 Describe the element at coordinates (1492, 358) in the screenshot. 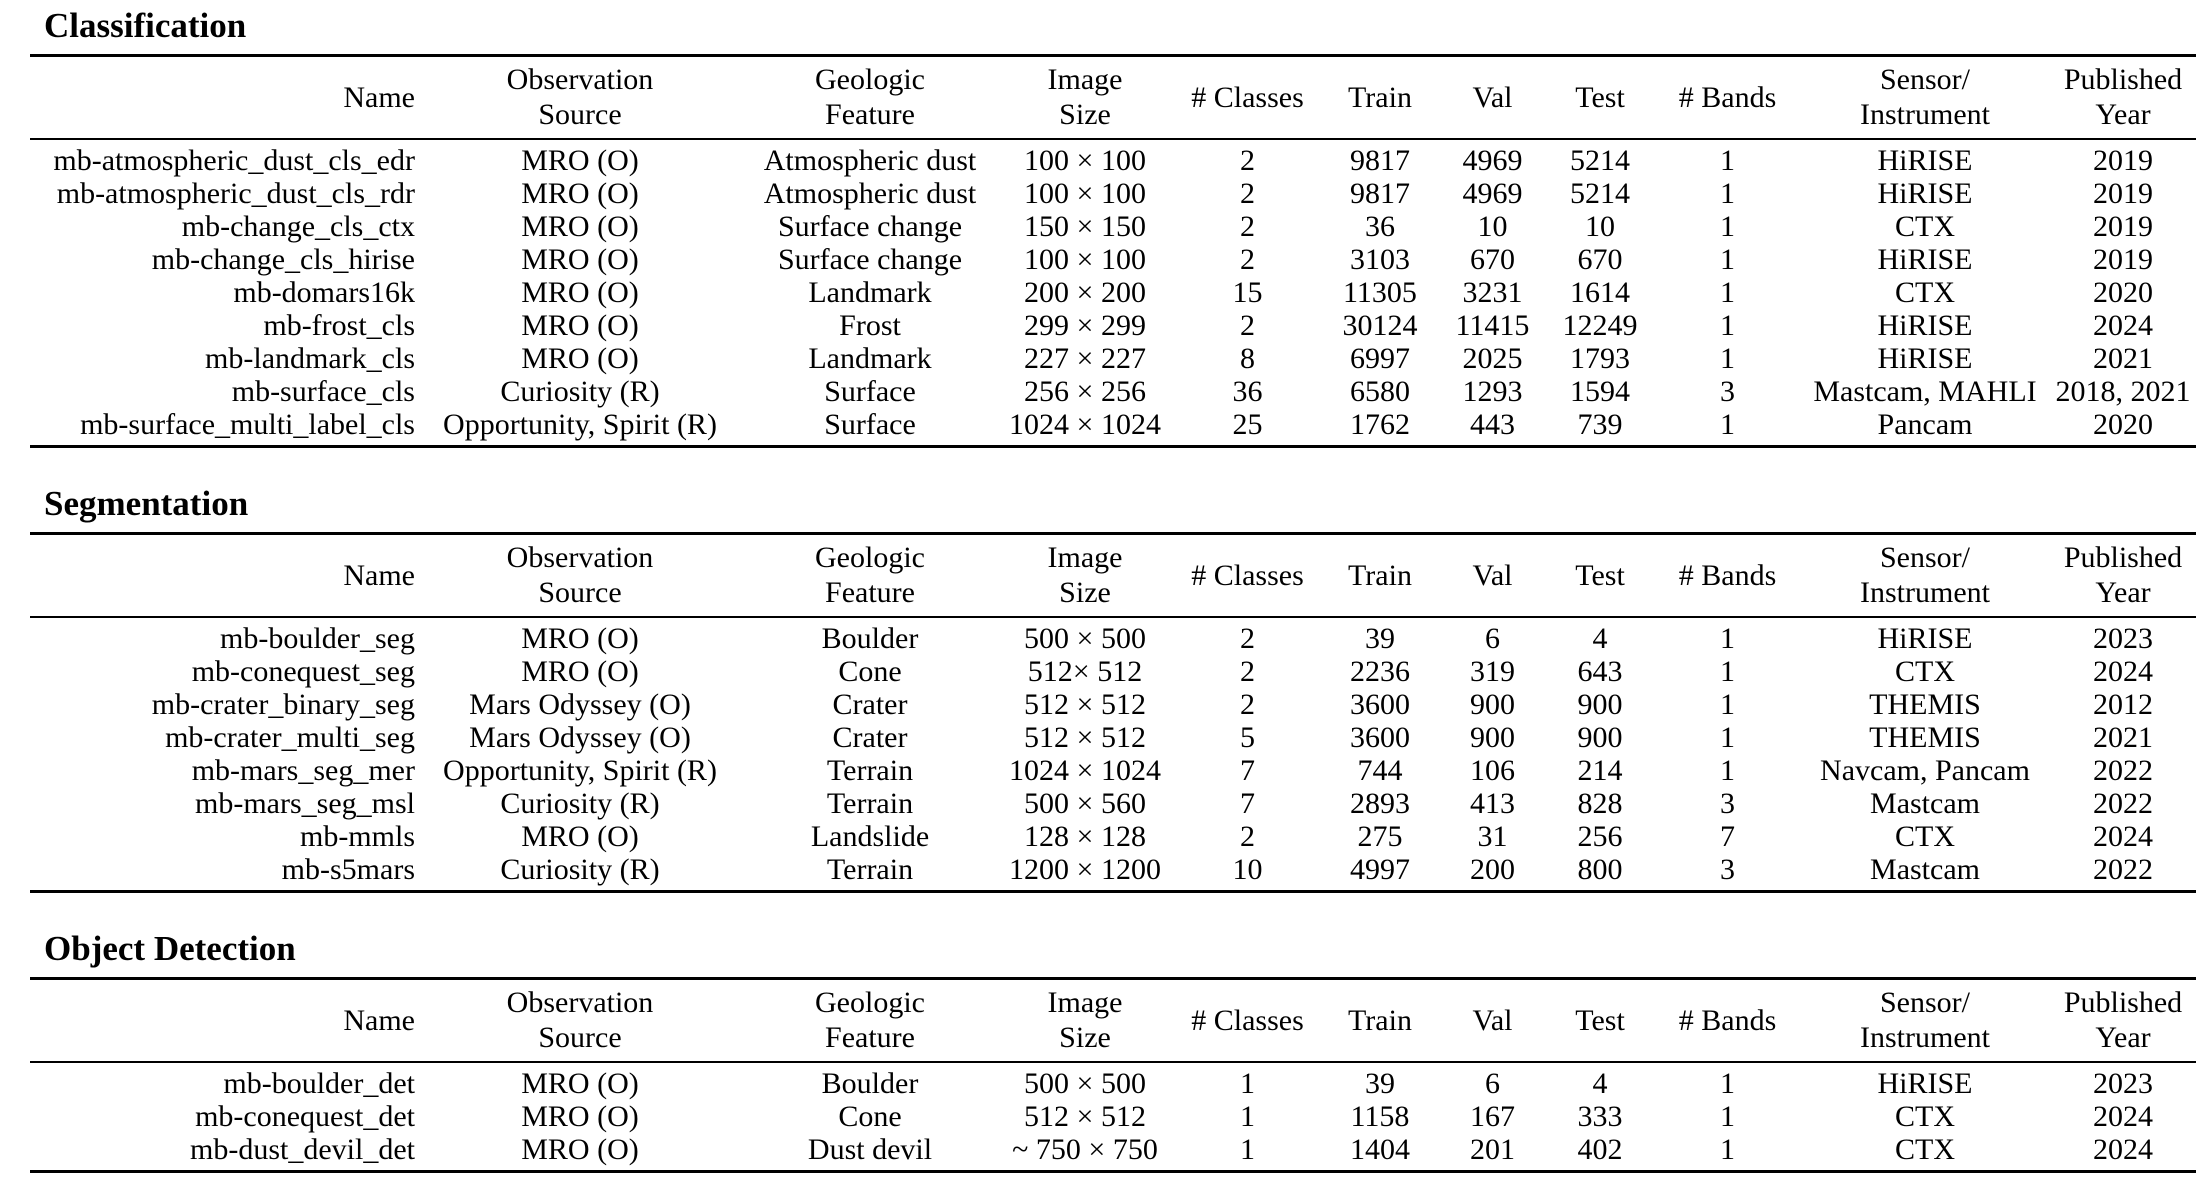

I see `cell-val: 2025` at that location.